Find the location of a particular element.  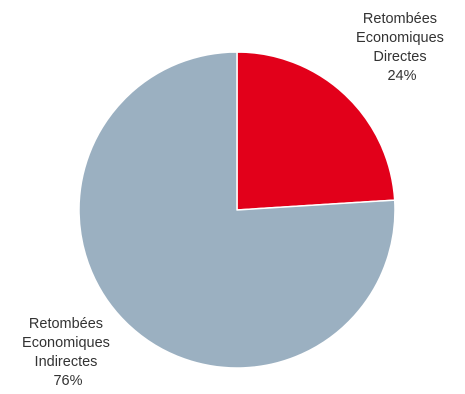

slice-label-indirectes: Retombées Economiques Indirectes 76% is located at coordinates (68, 352).